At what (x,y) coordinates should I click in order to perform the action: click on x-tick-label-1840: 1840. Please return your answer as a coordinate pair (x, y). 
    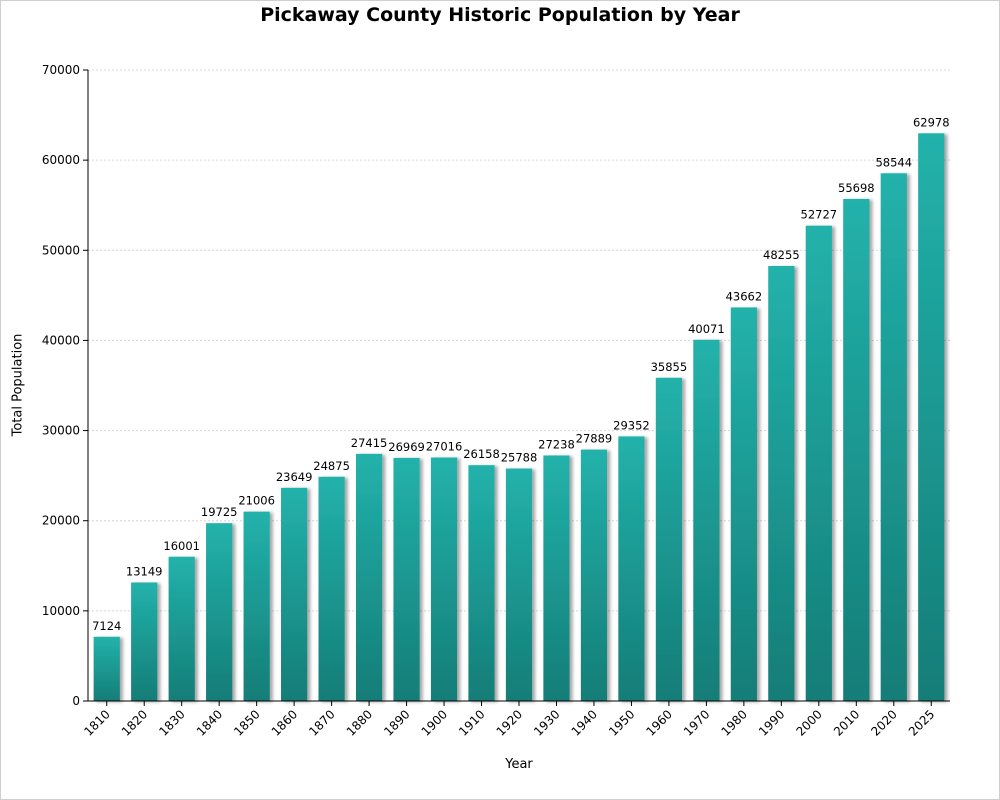
    Looking at the image, I should click on (209, 722).